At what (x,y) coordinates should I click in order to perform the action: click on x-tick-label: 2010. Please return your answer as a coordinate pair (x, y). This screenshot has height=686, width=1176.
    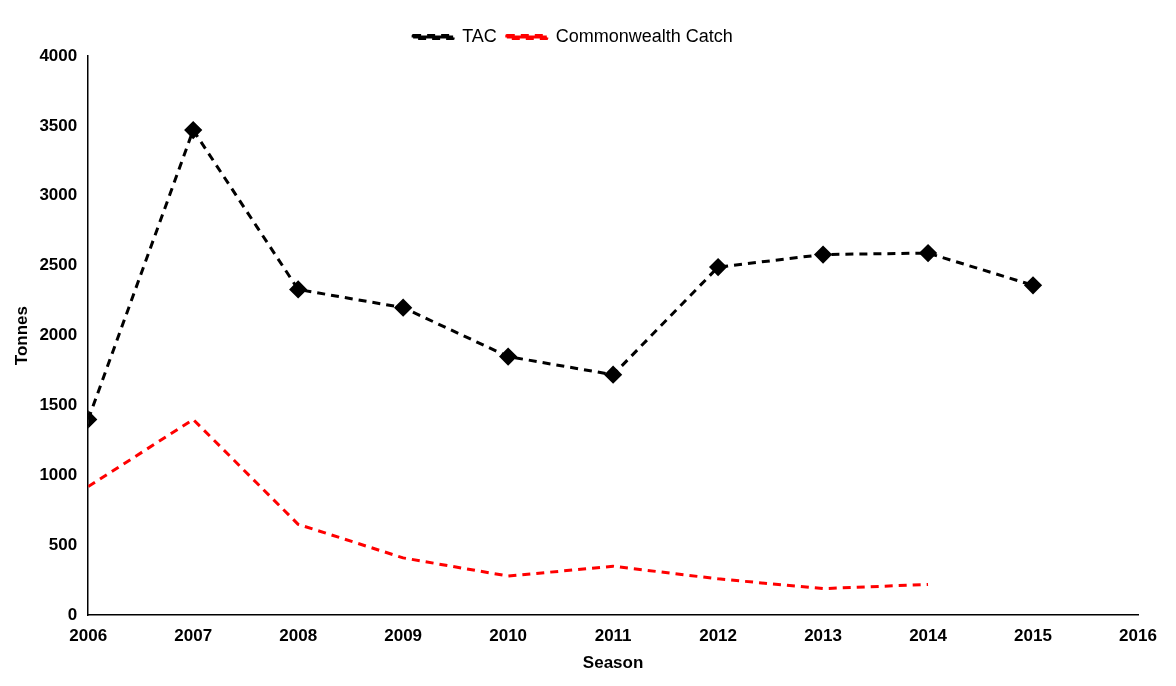
    Looking at the image, I should click on (508, 636).